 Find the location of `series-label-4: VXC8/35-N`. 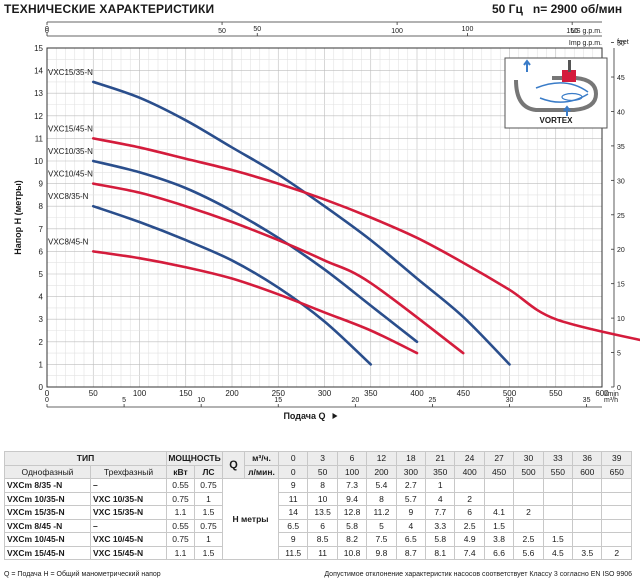

series-label-4: VXC8/35-N is located at coordinates (68, 196).